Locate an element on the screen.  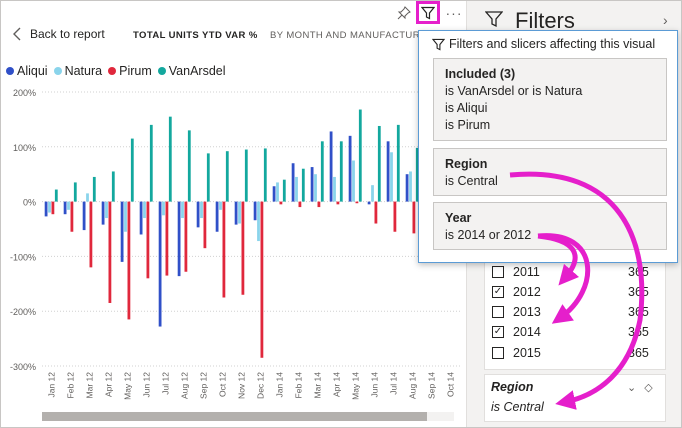
visual-filter-icon-button is located at coordinates (428, 12).